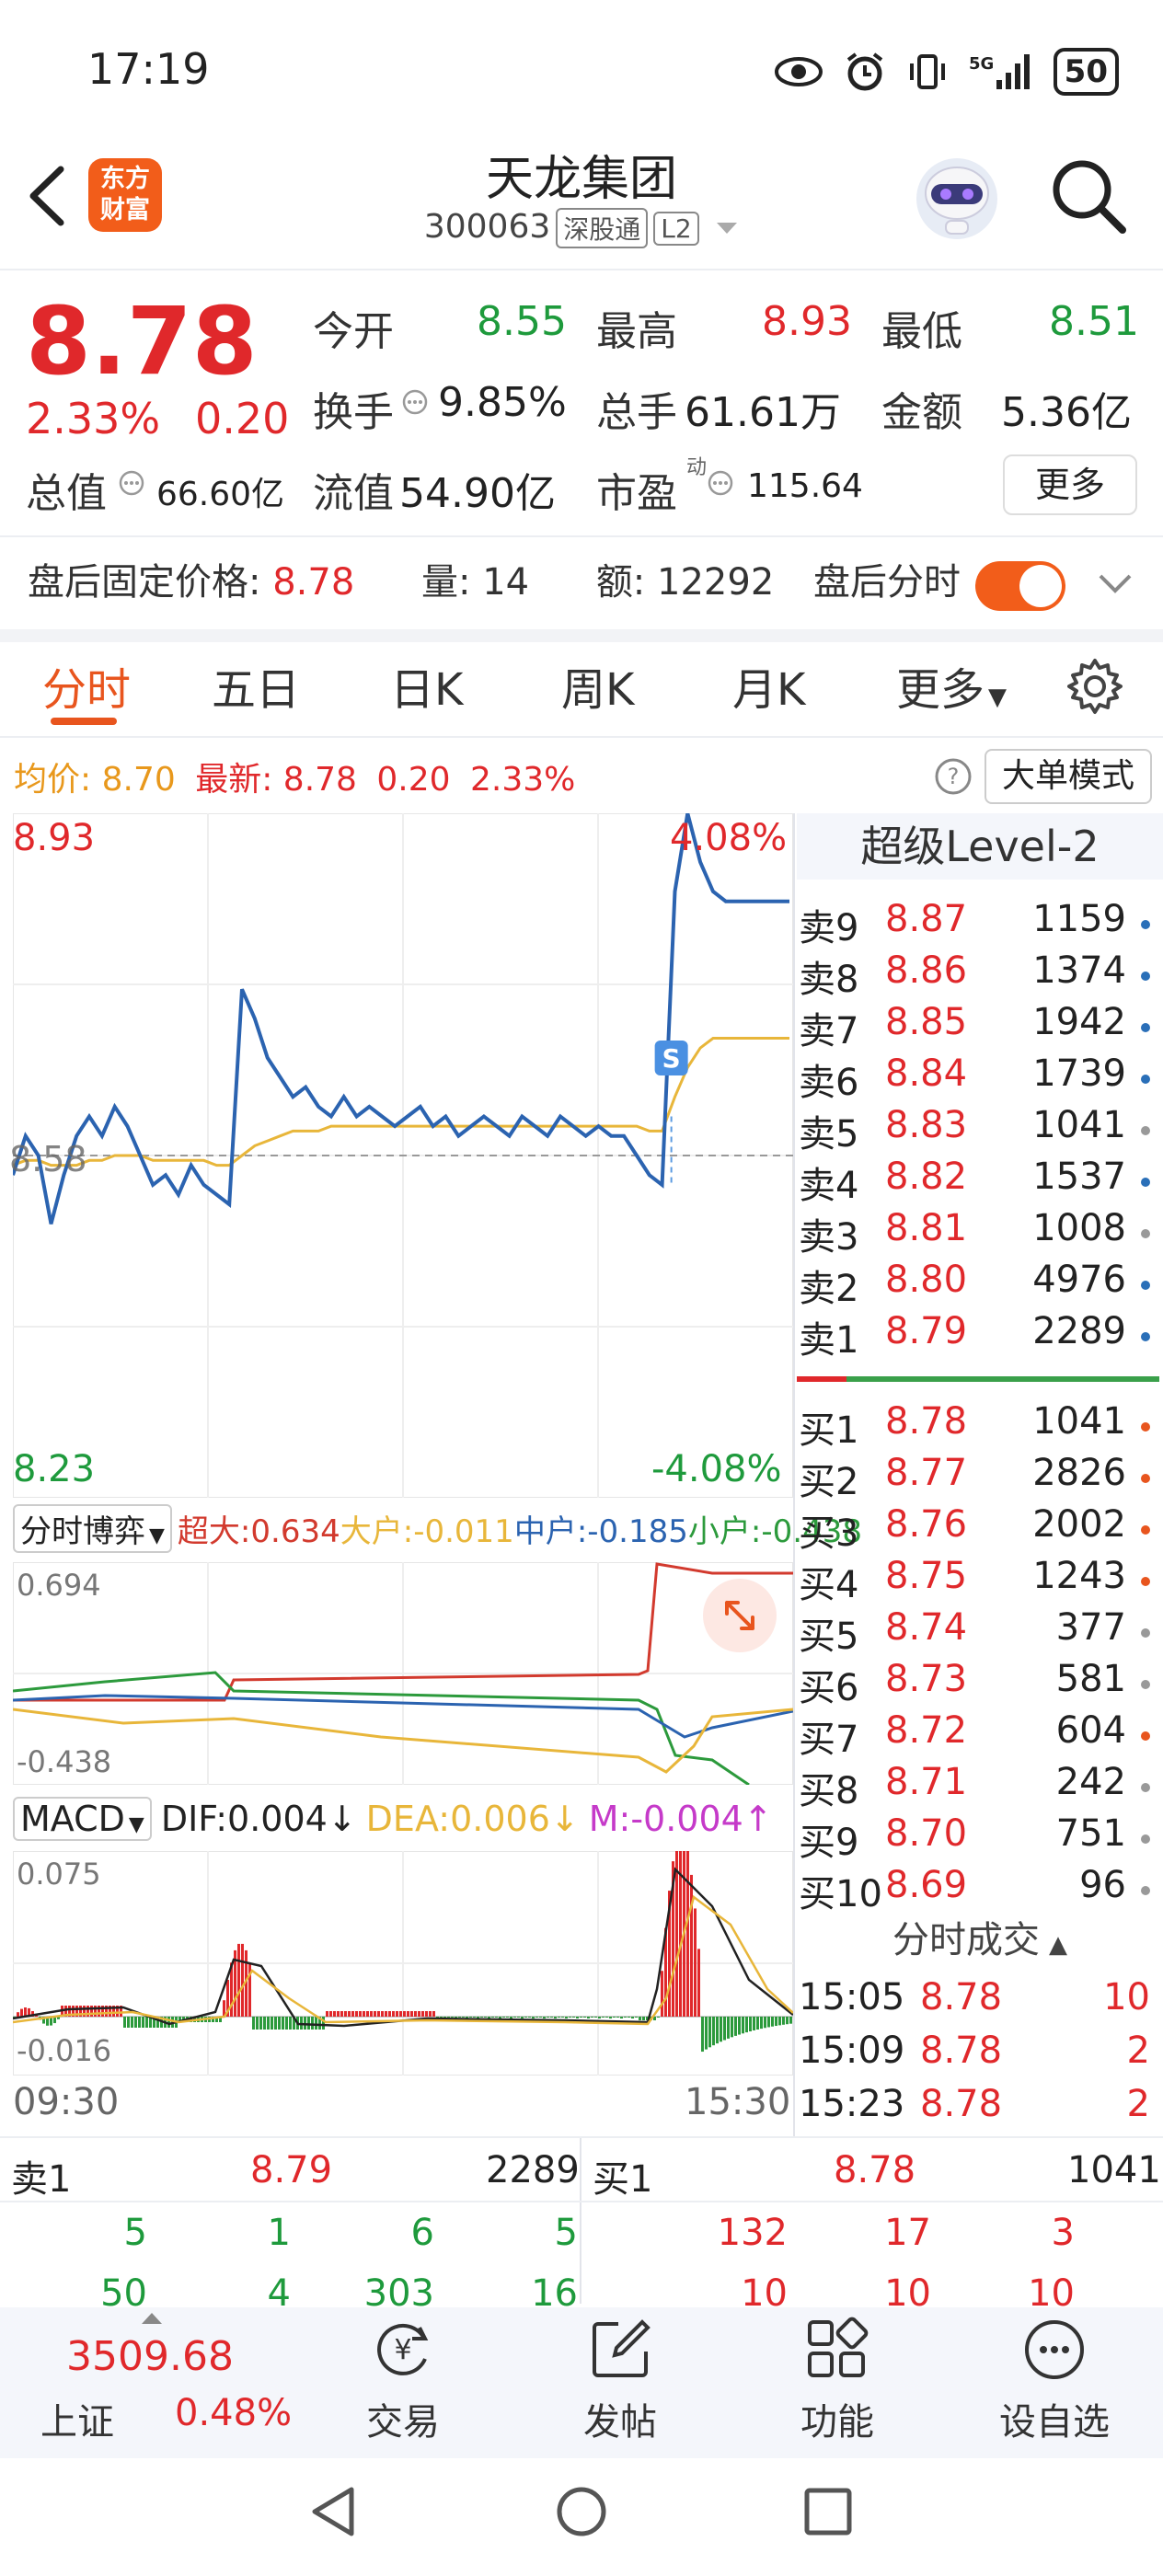 This screenshot has height=2576, width=1163. What do you see at coordinates (671, 1057) in the screenshot?
I see `s-marker-badge` at bounding box center [671, 1057].